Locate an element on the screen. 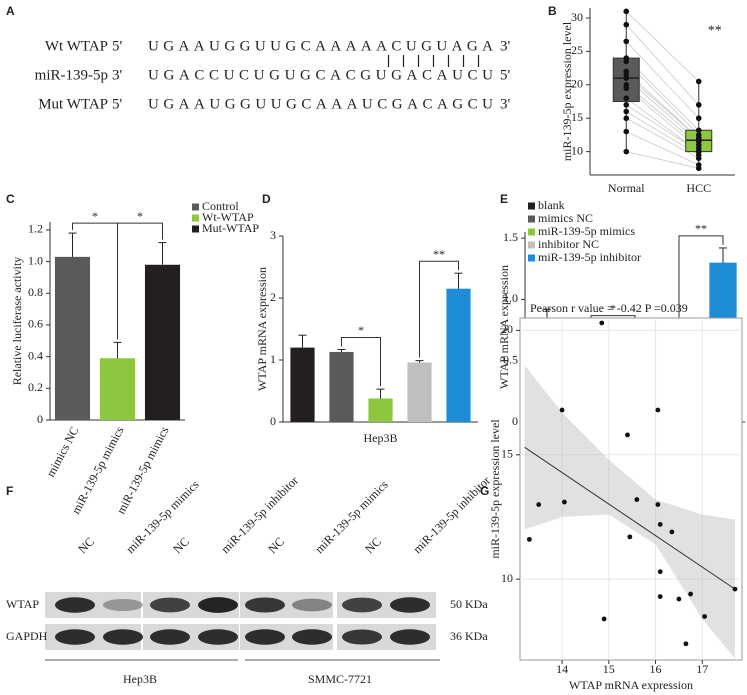  panel-label: E is located at coordinates (504, 199).